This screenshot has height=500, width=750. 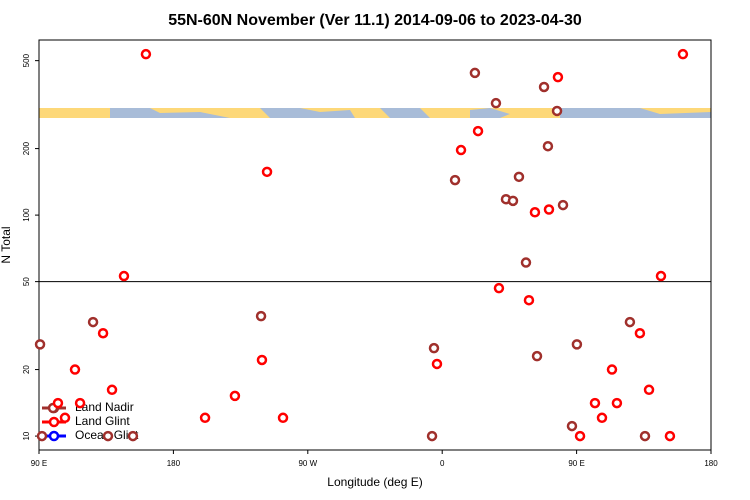 I want to click on legend-label: Land Nadir, so click(x=104, y=407).